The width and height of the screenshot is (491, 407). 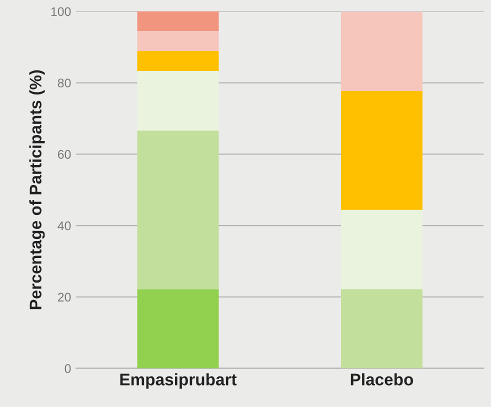 What do you see at coordinates (64, 297) in the screenshot?
I see `y-tick-label: 20` at bounding box center [64, 297].